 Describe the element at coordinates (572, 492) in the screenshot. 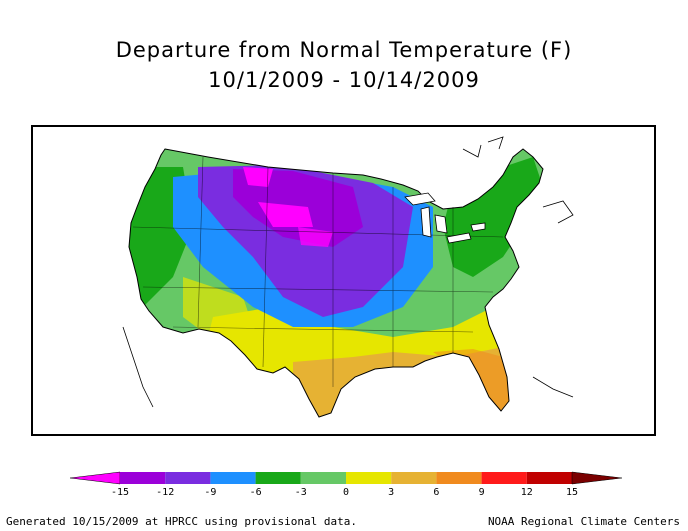

I see `legend-tick-label: 15` at that location.